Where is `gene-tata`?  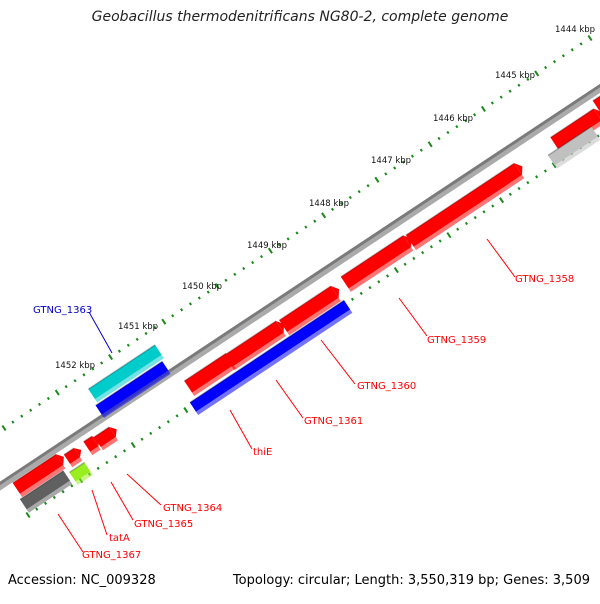
gene-tata is located at coordinates (73, 457).